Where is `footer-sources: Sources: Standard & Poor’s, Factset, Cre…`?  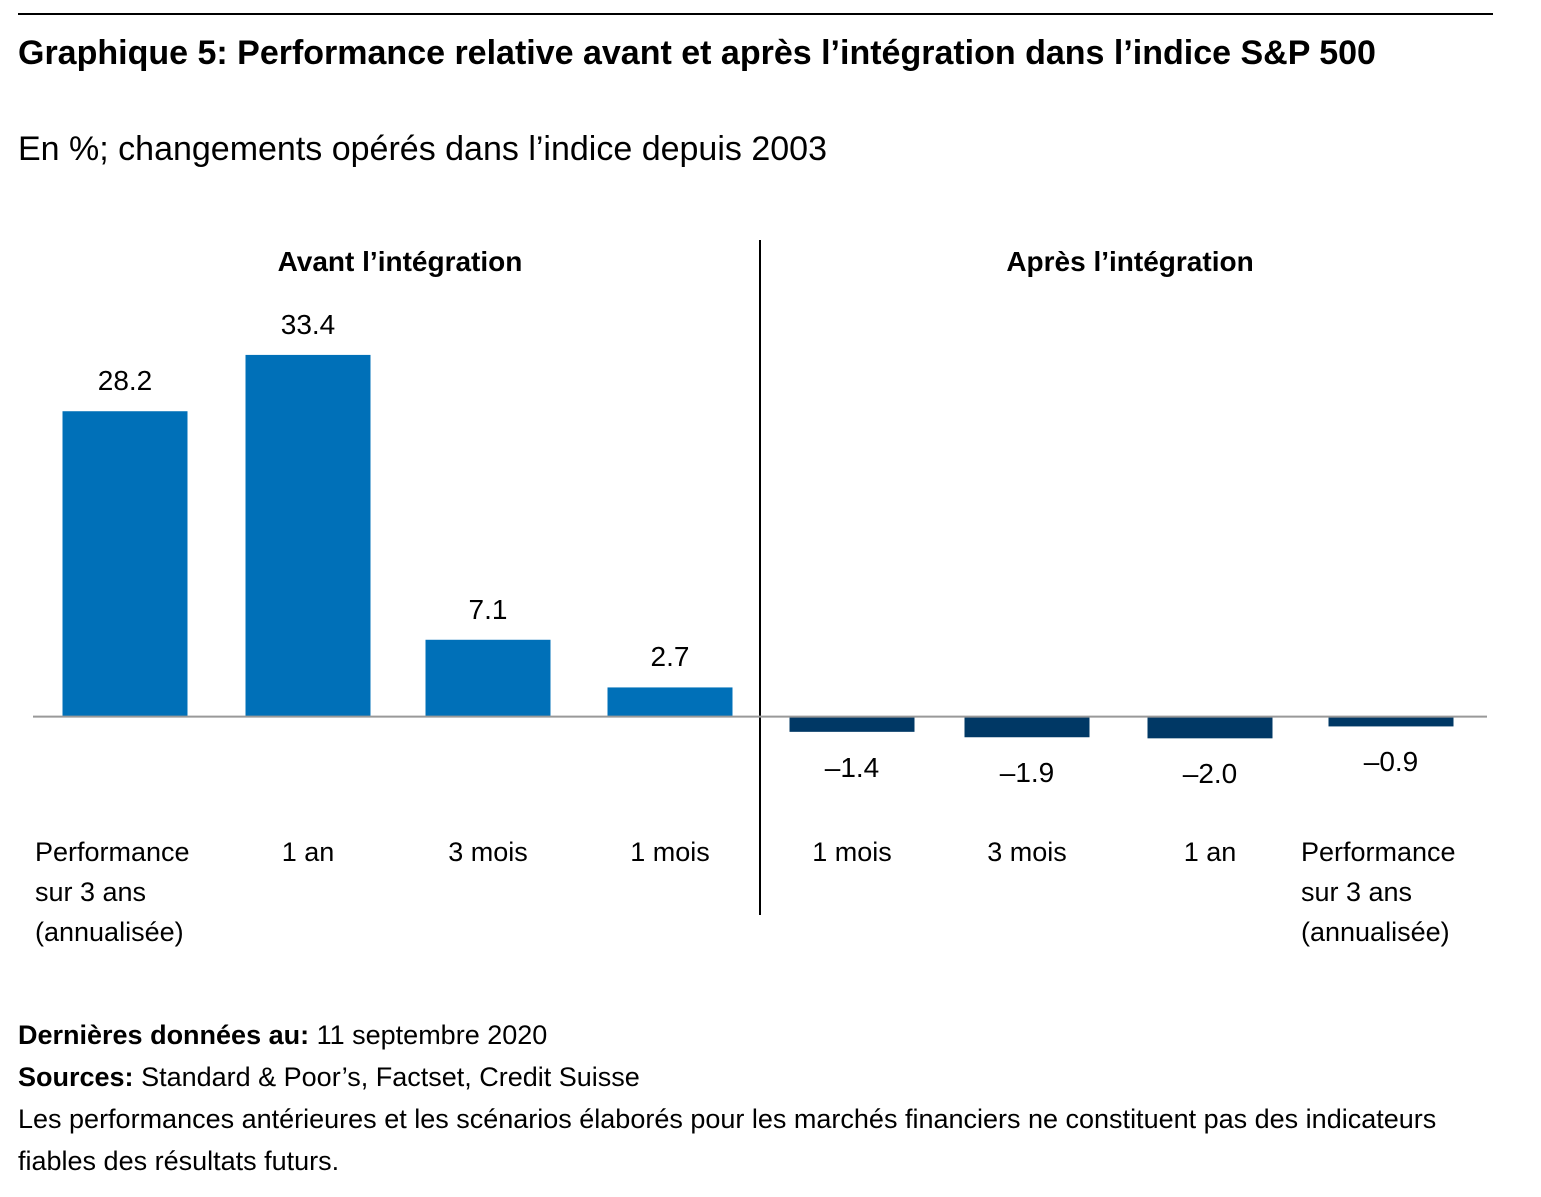
footer-sources: Sources: Standard & Poor’s, Factset, Cre… is located at coordinates (748, 1077).